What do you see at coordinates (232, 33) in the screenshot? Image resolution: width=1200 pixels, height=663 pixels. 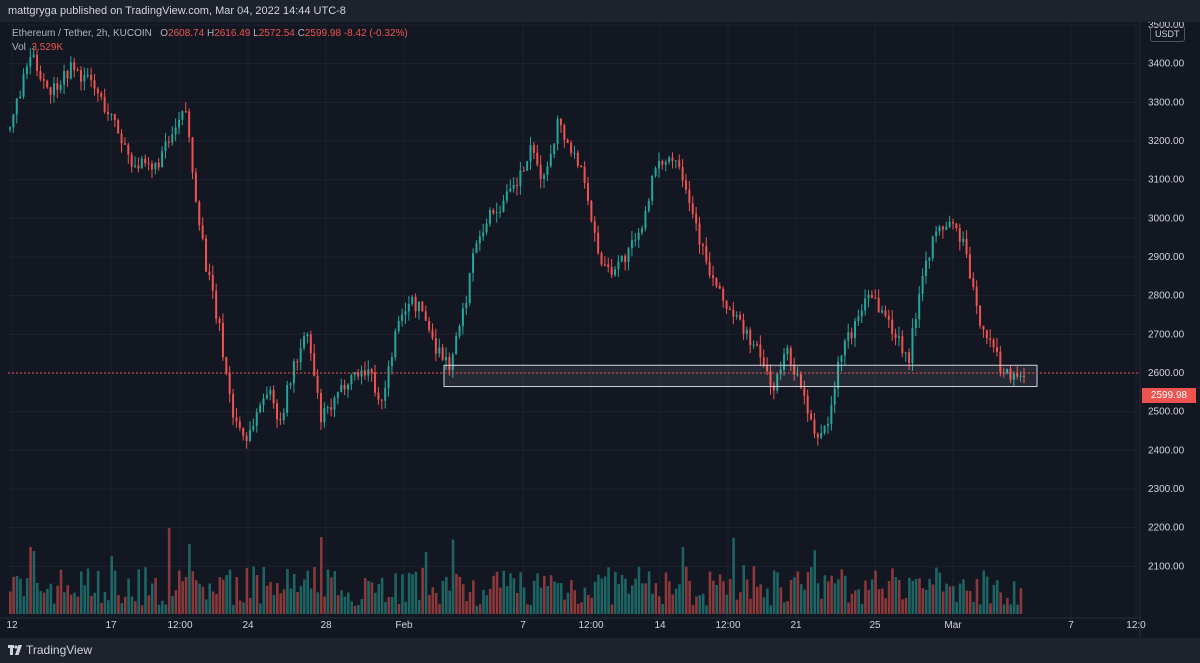 I see `high-value: 2616.49` at bounding box center [232, 33].